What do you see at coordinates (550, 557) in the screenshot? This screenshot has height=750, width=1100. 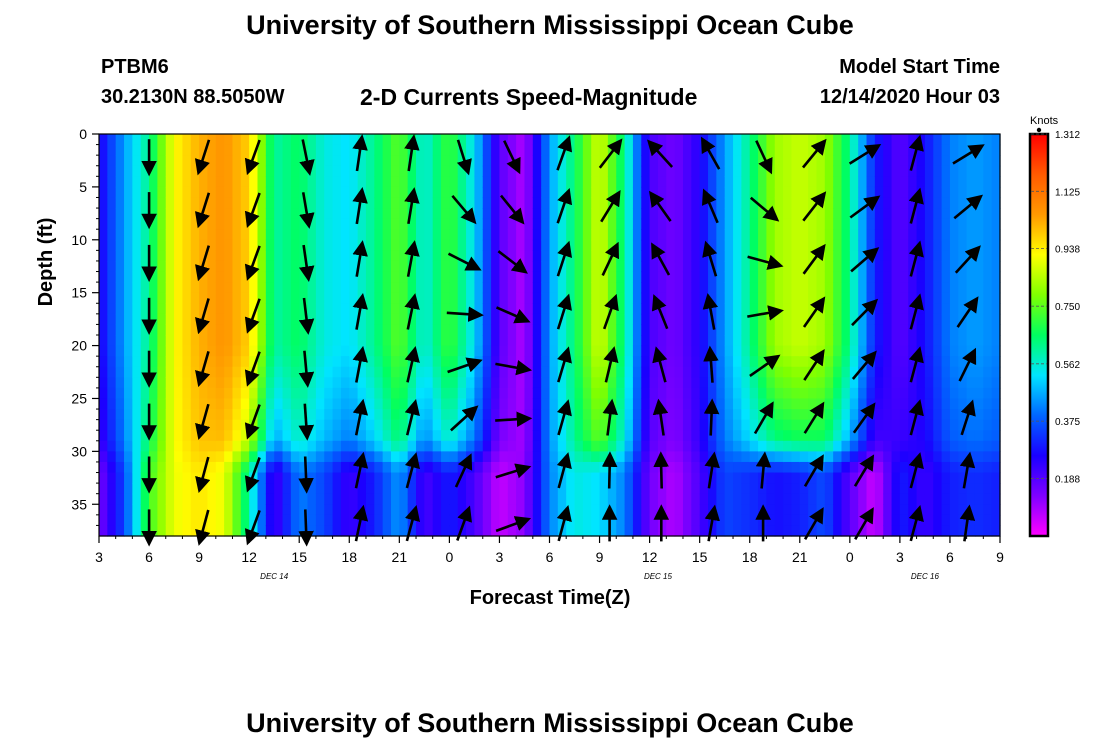 I see `x-tick-label: 6` at bounding box center [550, 557].